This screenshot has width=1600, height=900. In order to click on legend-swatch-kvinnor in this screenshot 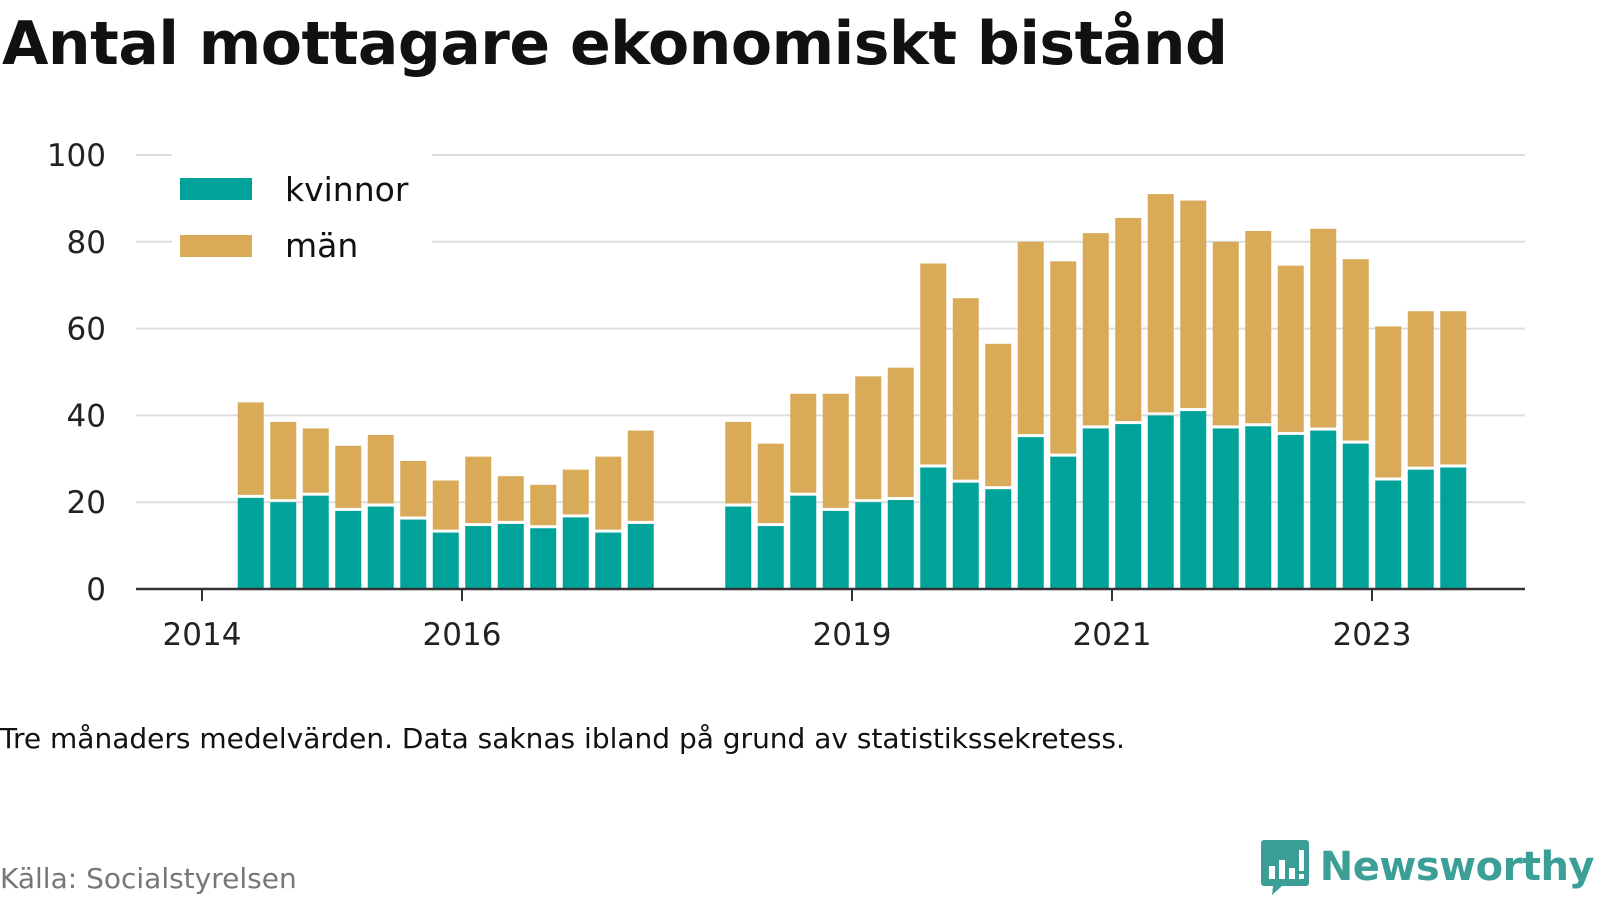, I will do `click(216, 189)`.